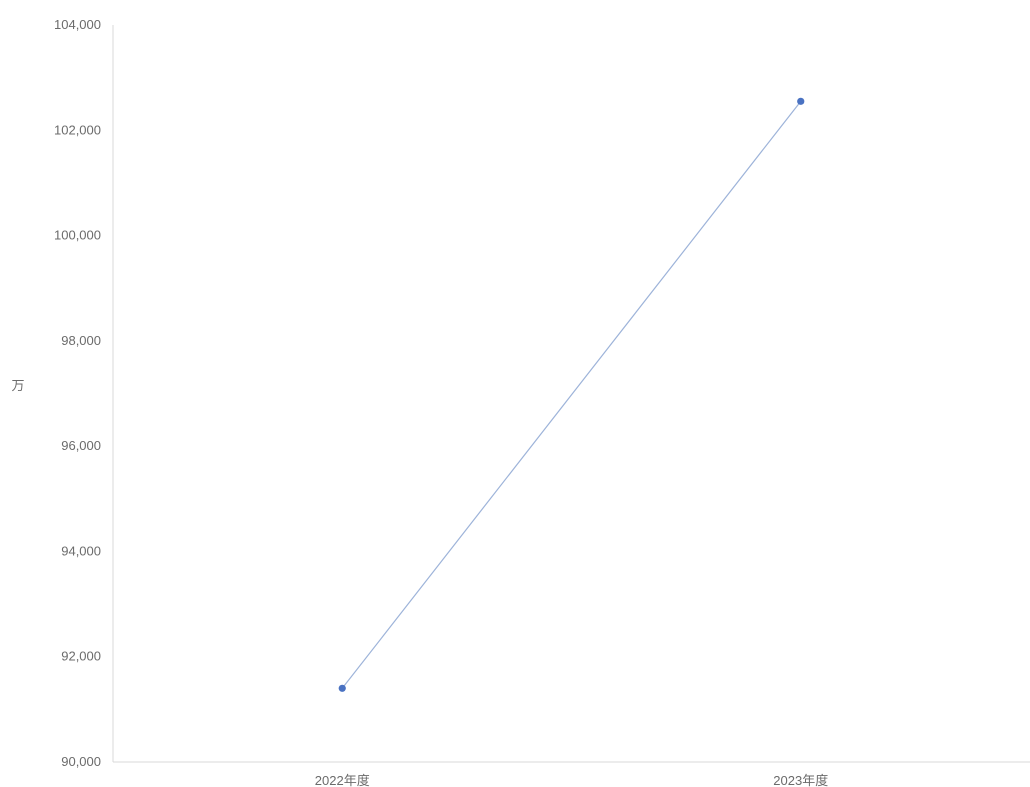  What do you see at coordinates (342, 780) in the screenshot?
I see `x-tick-label: 2022年度` at bounding box center [342, 780].